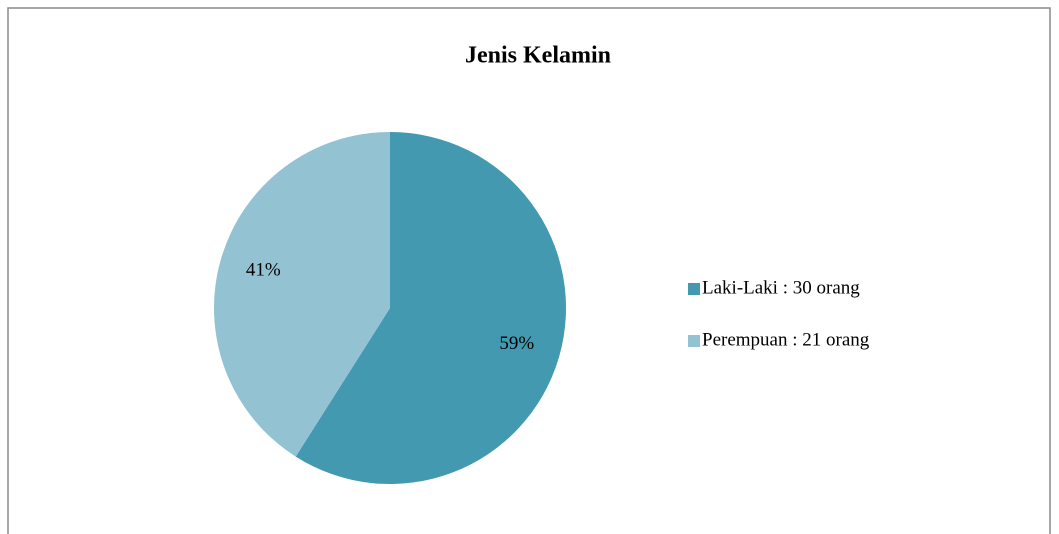 This screenshot has height=534, width=1059. I want to click on pie-slice, so click(301, 294).